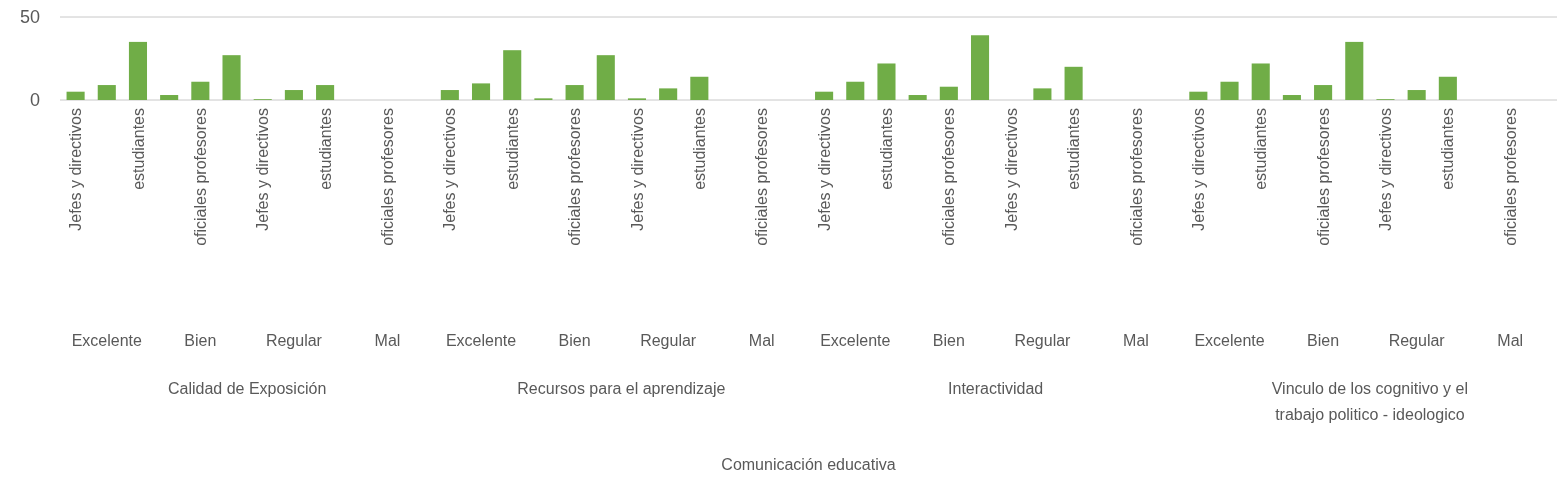  I want to click on y-tick-label: 0, so click(34, 100).